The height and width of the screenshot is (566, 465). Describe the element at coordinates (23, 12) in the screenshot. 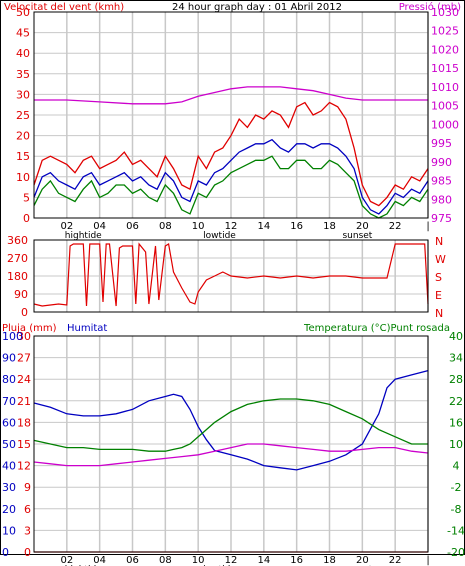

I see `wind-tick-label: 50` at that location.